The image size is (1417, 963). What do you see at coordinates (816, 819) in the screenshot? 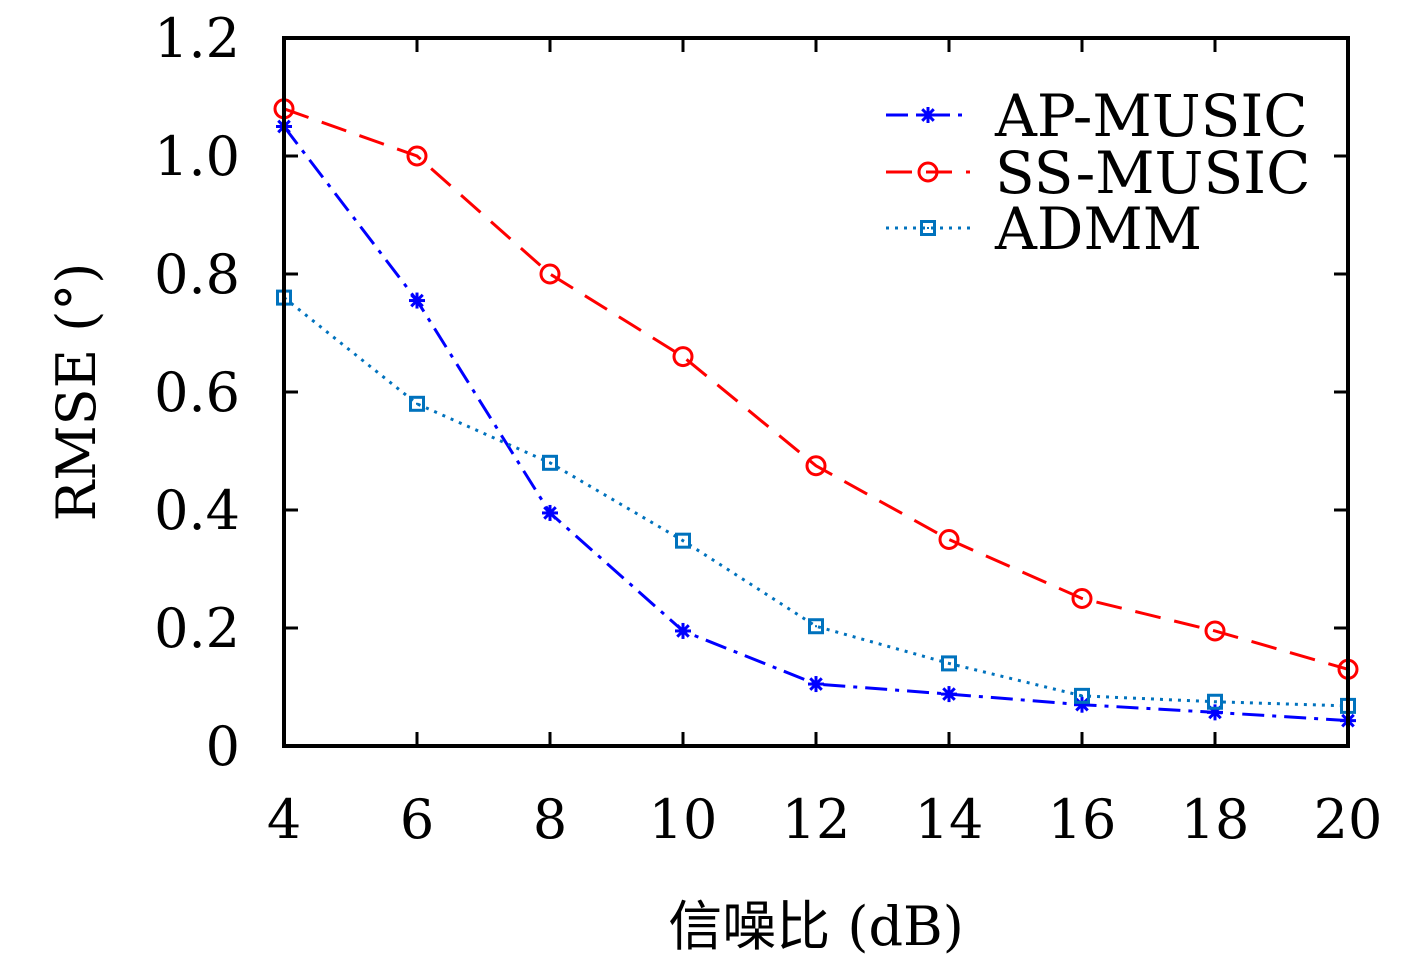
I see `x-tick-label: 12` at bounding box center [816, 819].